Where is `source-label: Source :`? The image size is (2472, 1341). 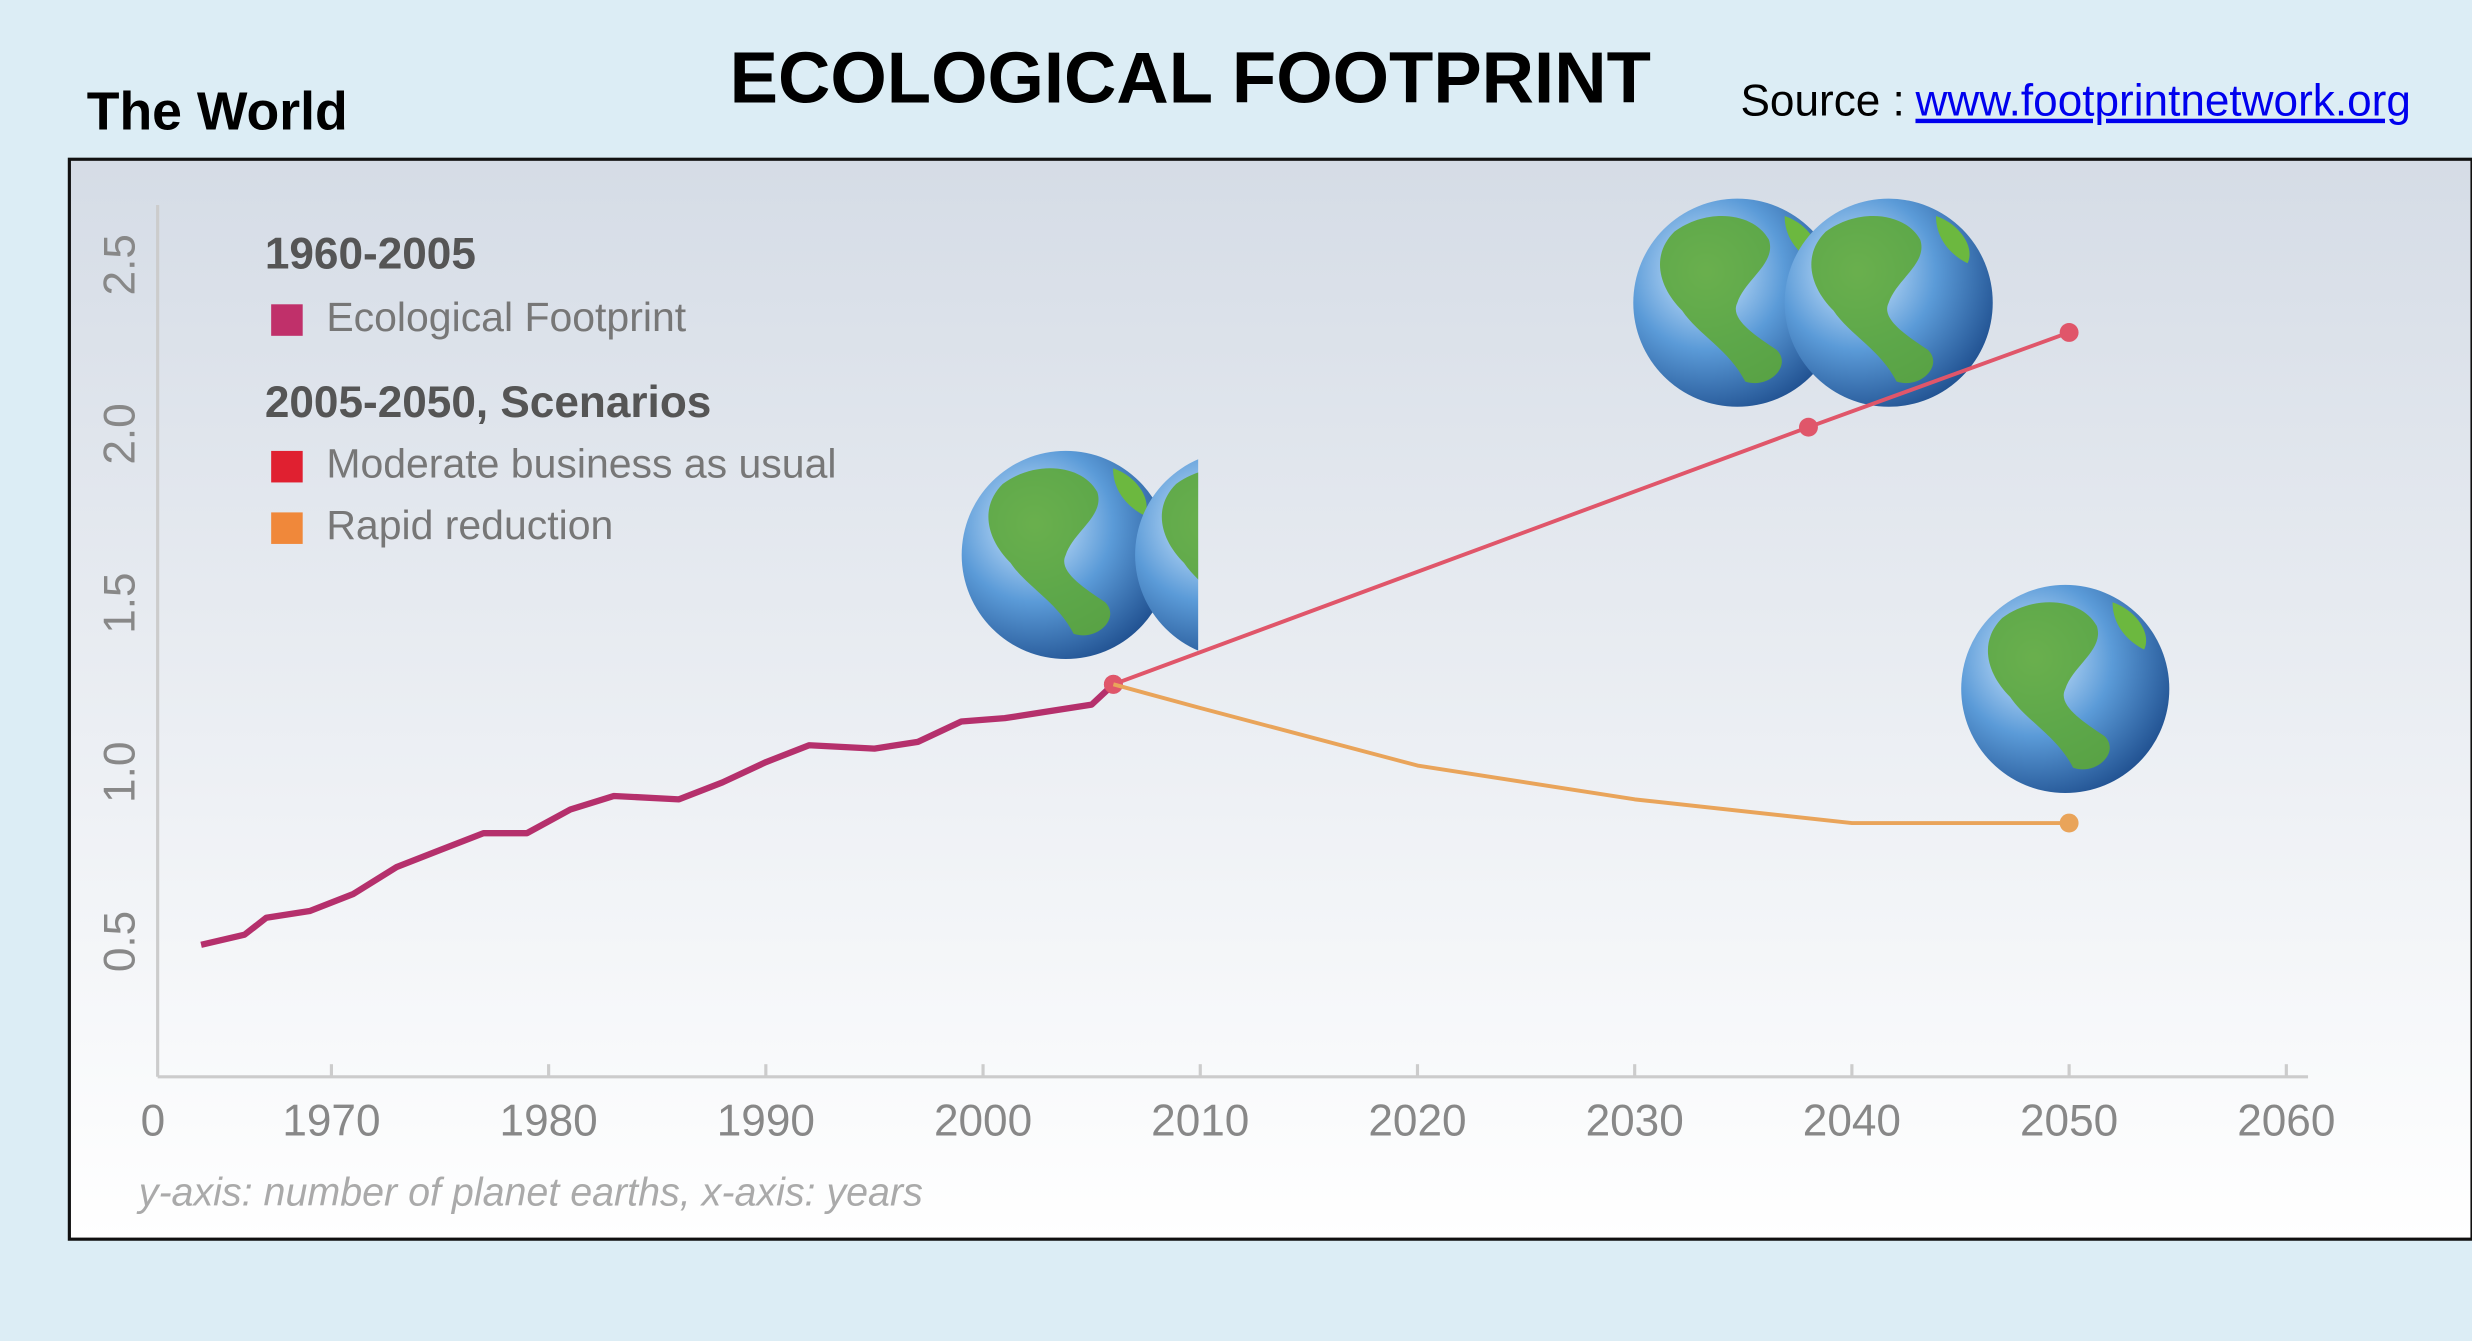
source-label: Source : is located at coordinates (1822, 101).